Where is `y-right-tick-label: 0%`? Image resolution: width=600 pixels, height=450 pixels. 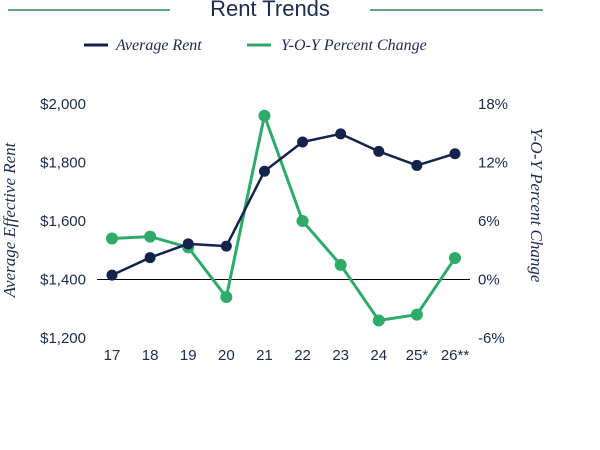 y-right-tick-label: 0% is located at coordinates (489, 280).